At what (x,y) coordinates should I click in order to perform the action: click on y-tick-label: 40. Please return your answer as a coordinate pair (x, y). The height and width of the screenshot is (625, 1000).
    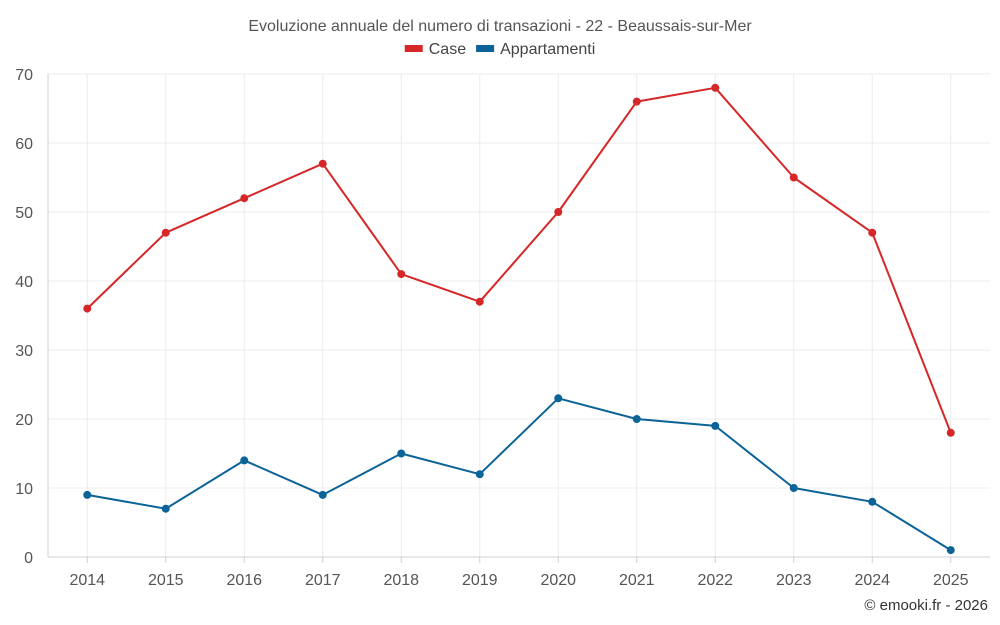
    Looking at the image, I should click on (24, 282).